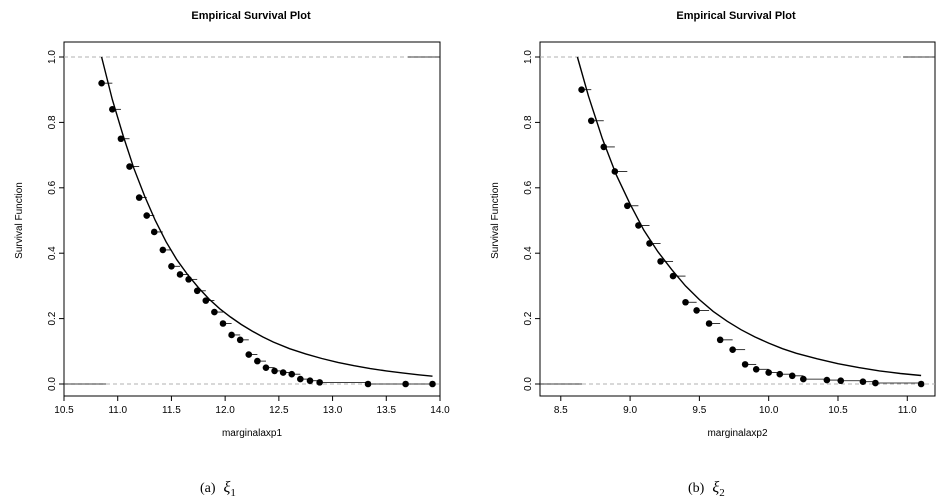 This screenshot has width=937, height=502. What do you see at coordinates (252, 433) in the screenshot?
I see `x-axis-label: marginalaxp1` at bounding box center [252, 433].